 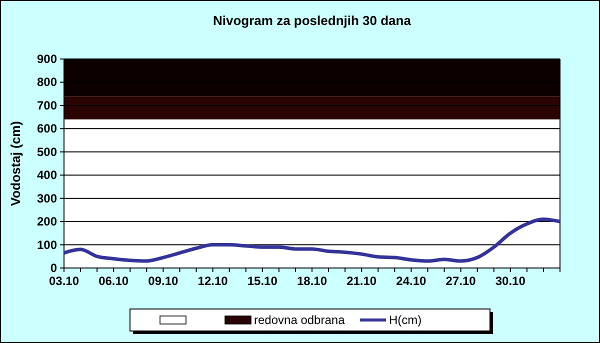 I want to click on x-tick-label: 06.10, so click(x=113, y=281).